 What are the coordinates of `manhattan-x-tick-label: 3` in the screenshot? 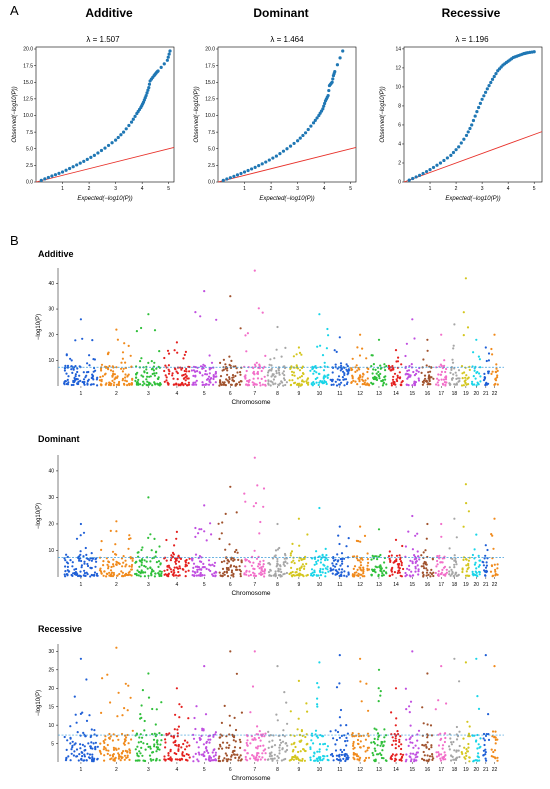 It's located at (148, 770).